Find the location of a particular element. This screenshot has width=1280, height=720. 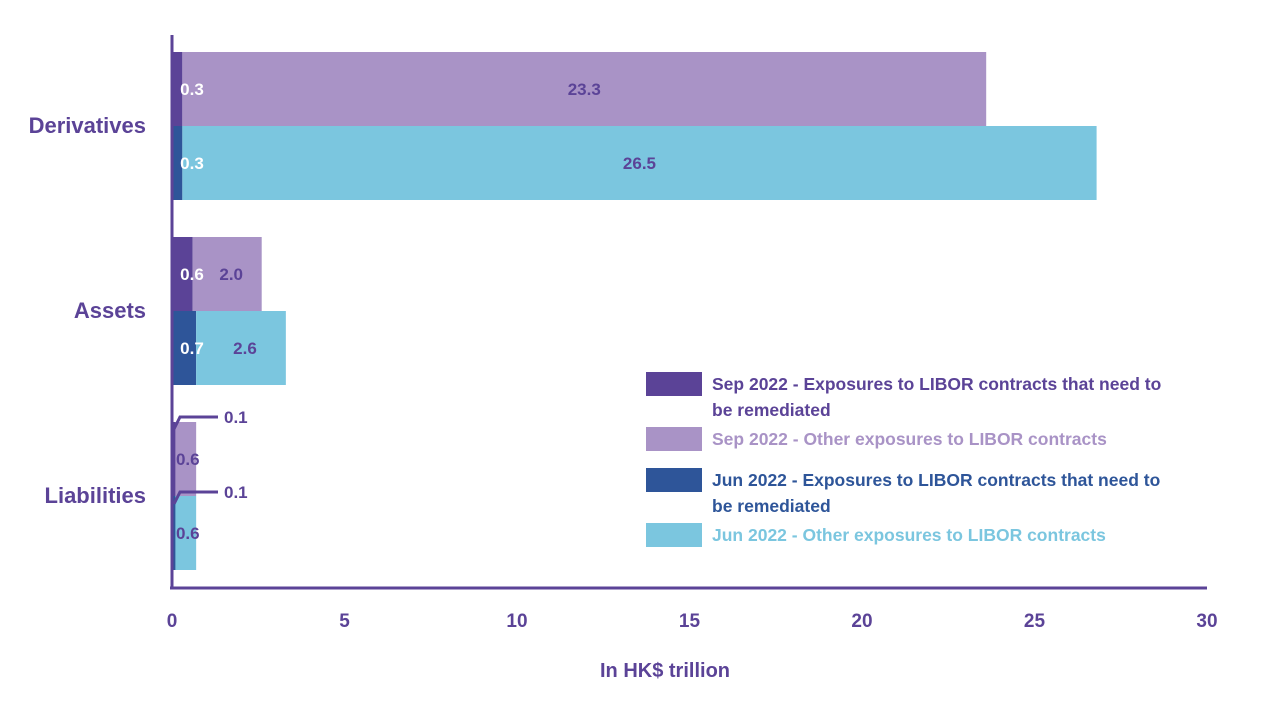

legend-label-3-line-2: be remediated is located at coordinates (771, 506).